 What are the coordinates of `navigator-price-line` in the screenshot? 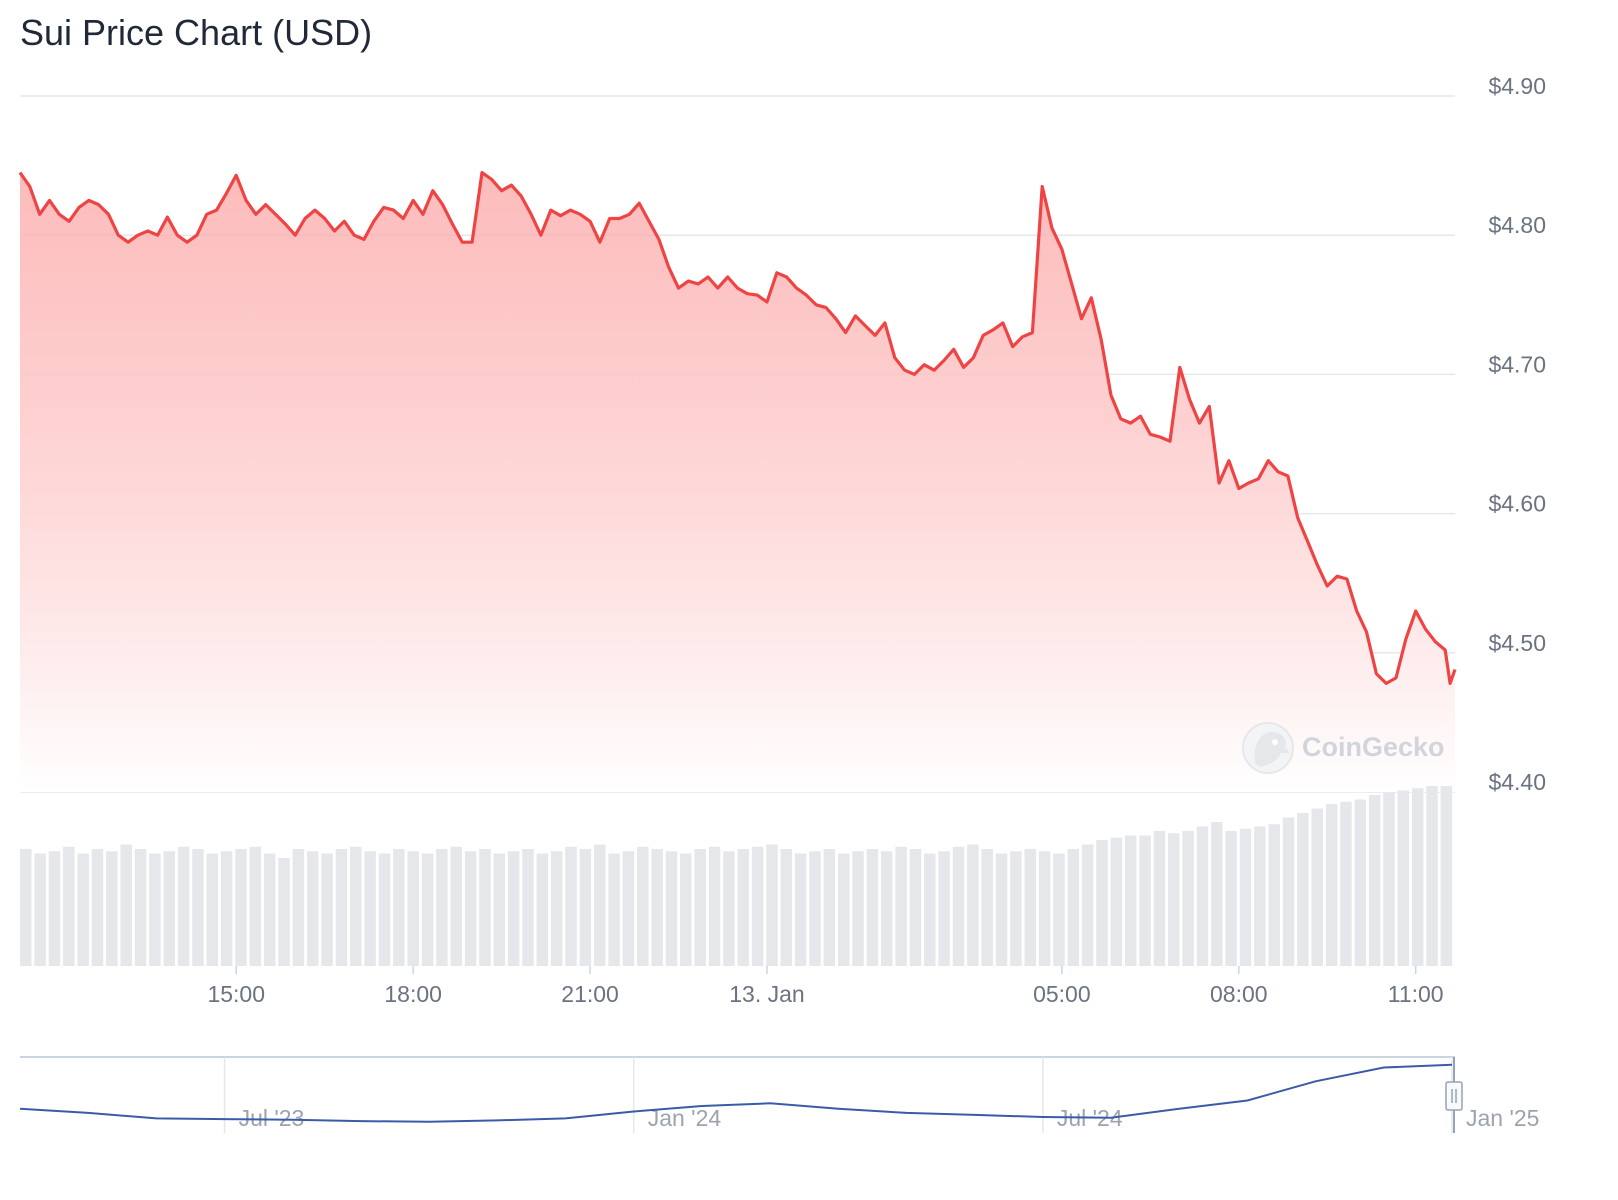 It's located at (736, 1093).